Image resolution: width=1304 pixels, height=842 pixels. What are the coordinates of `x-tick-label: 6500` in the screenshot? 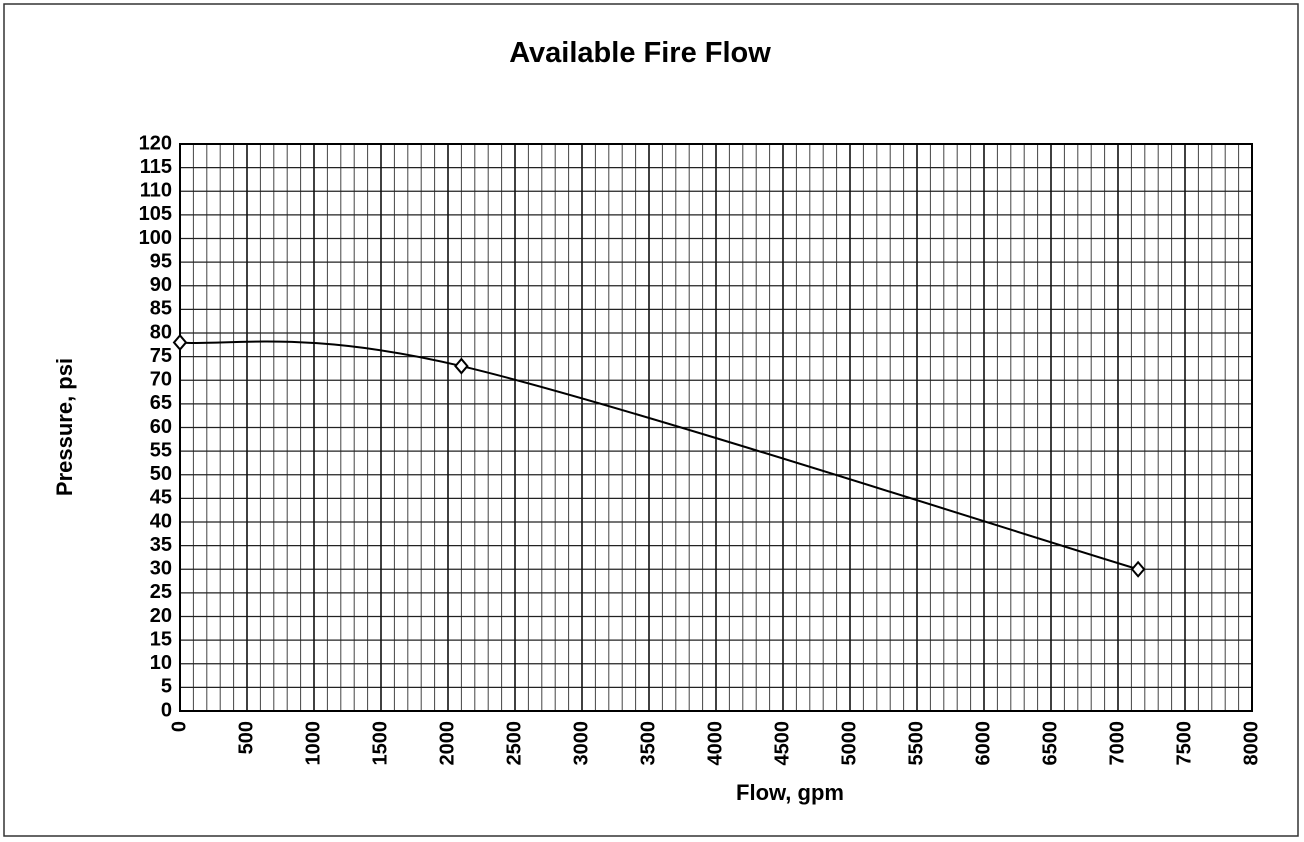 It's located at (1050, 743).